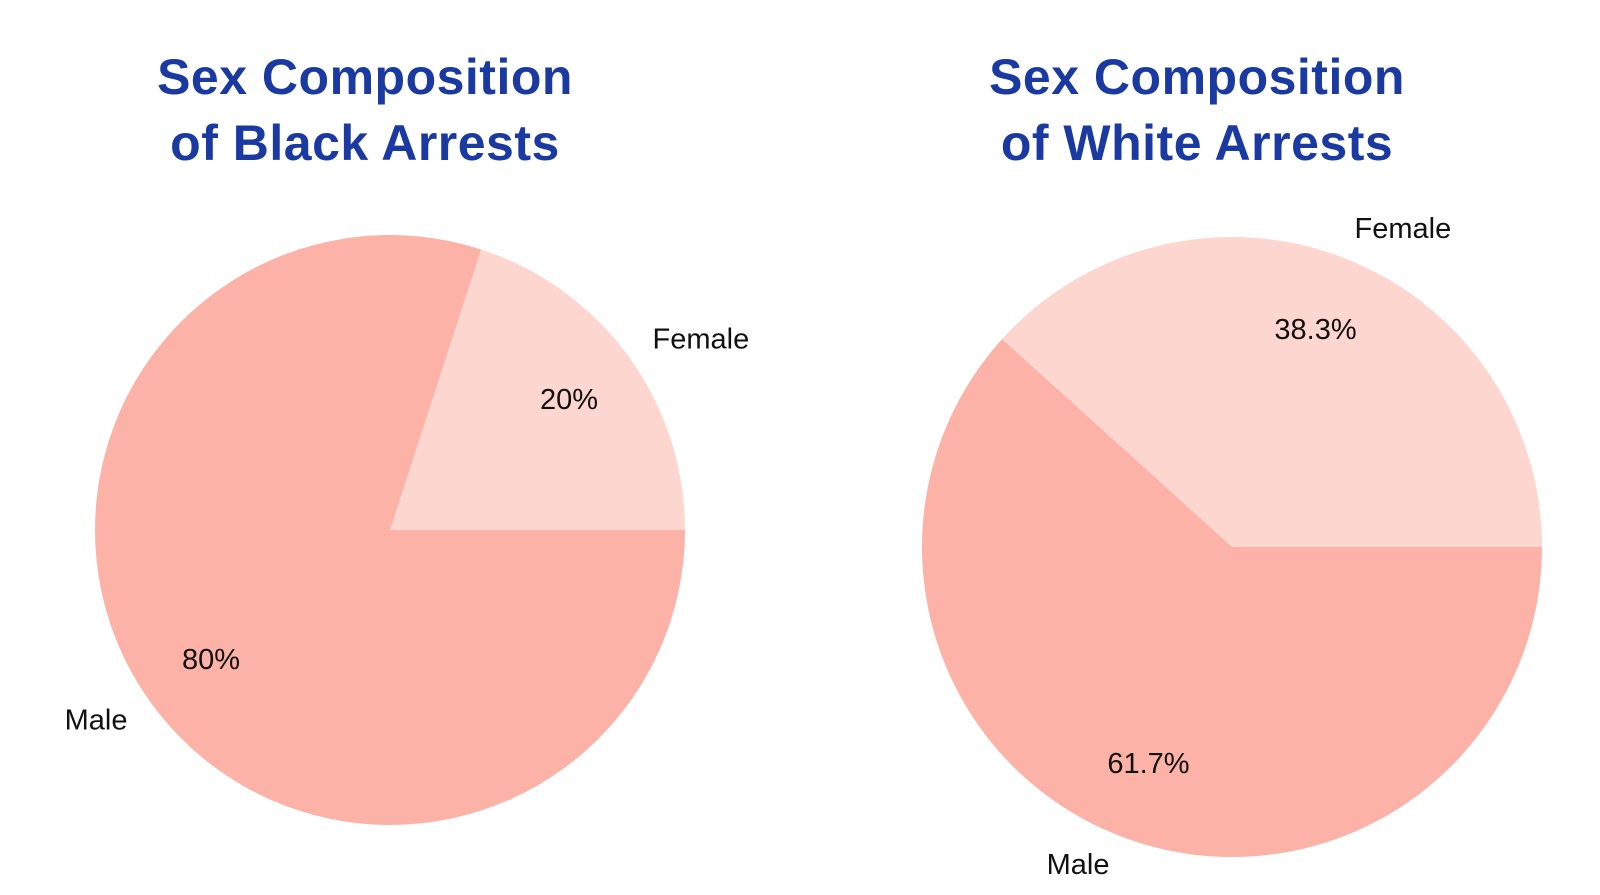  Describe the element at coordinates (1197, 142) in the screenshot. I see `title-line-2: of White Arrests` at that location.